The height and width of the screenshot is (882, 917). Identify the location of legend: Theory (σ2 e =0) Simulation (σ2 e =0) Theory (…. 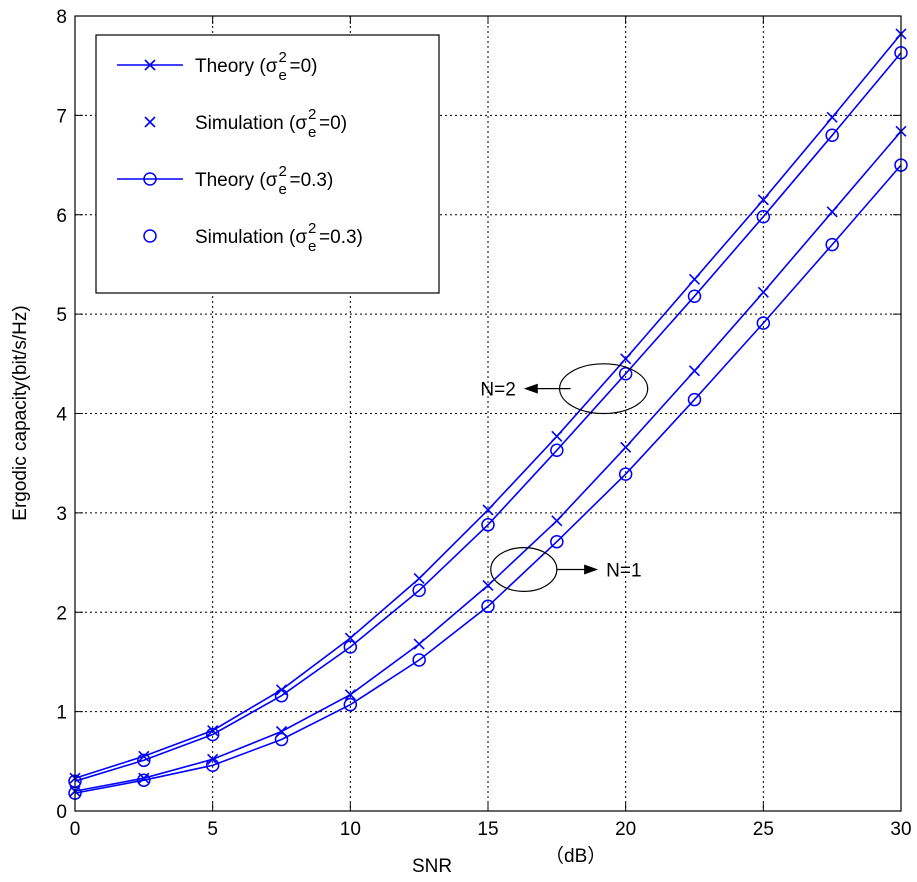
(267, 164).